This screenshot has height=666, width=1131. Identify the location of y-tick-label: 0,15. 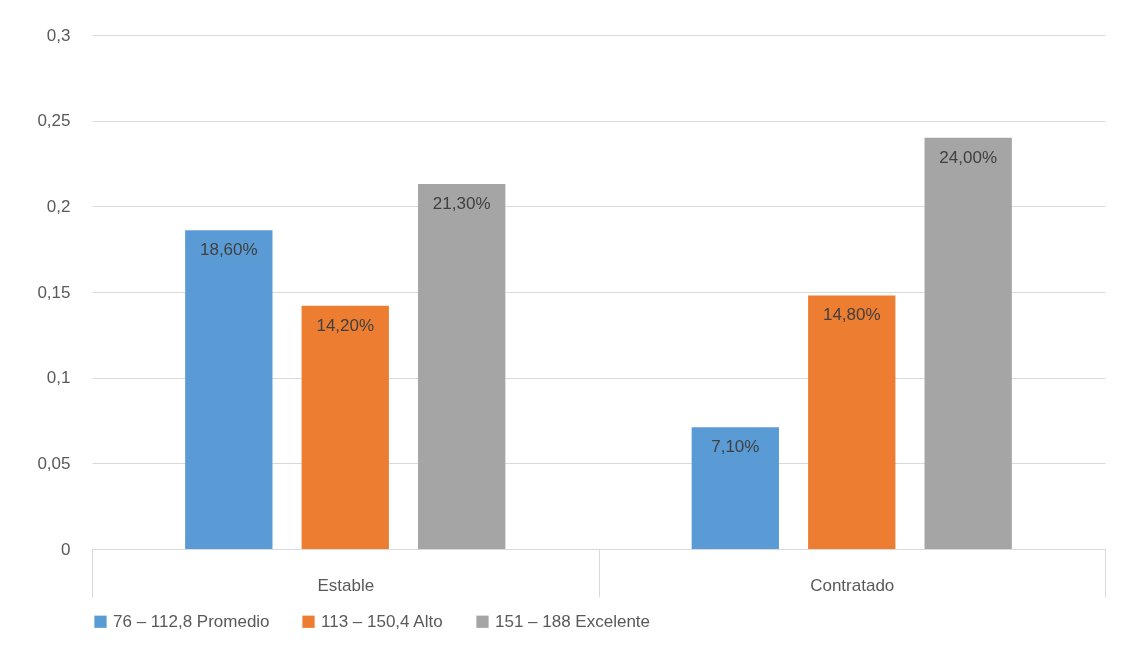
(54, 292).